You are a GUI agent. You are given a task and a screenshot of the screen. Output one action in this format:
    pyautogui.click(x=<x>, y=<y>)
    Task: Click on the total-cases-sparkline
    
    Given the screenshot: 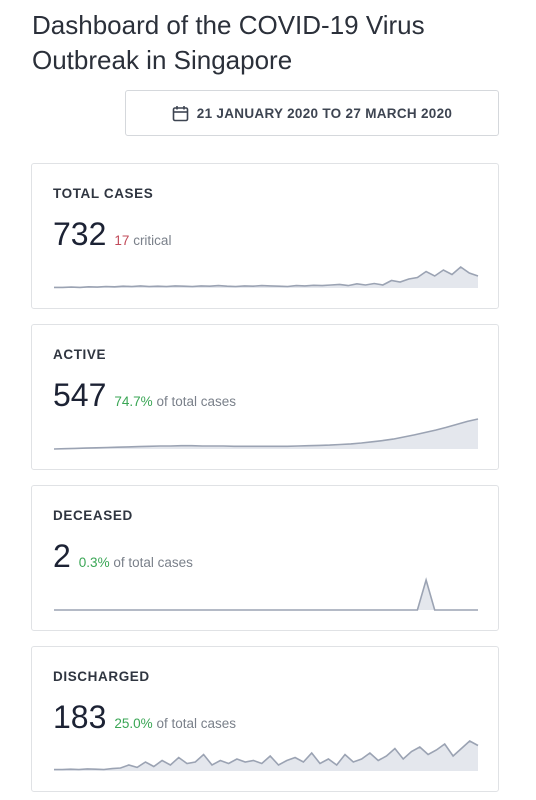 What is the action you would take?
    pyautogui.click(x=266, y=277)
    